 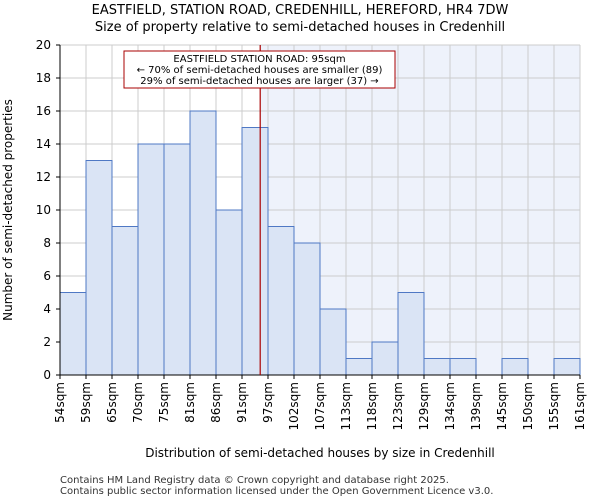 I want to click on y-tick-label: 4, so click(x=47, y=309).